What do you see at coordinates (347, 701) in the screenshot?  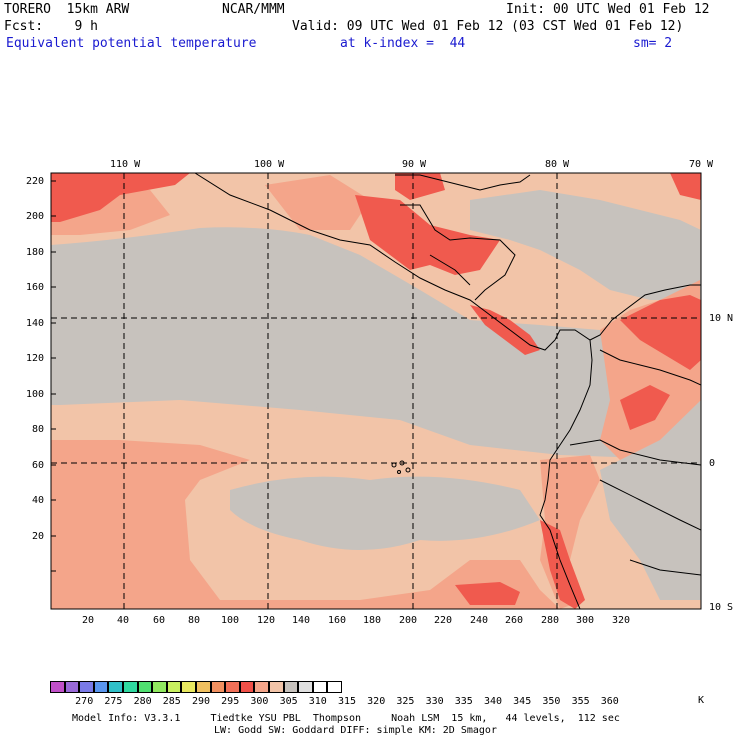 I see `colorbar-label: 315` at bounding box center [347, 701].